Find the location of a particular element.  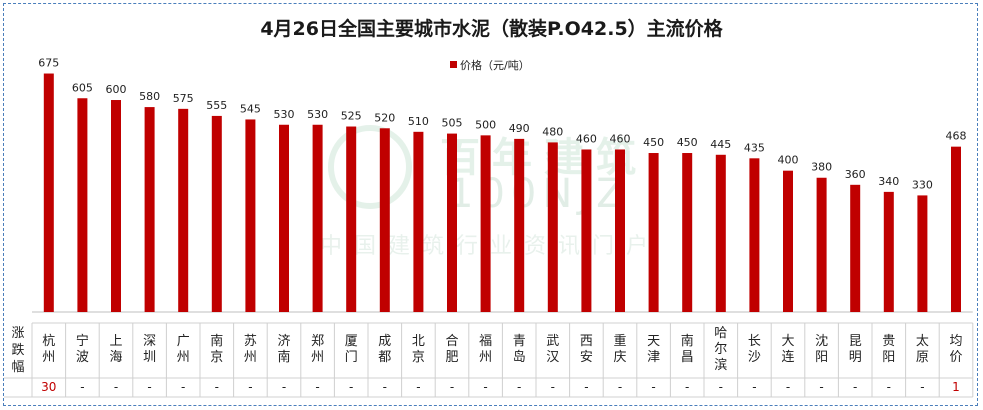

category-tick-label: 重庆 is located at coordinates (619, 349).